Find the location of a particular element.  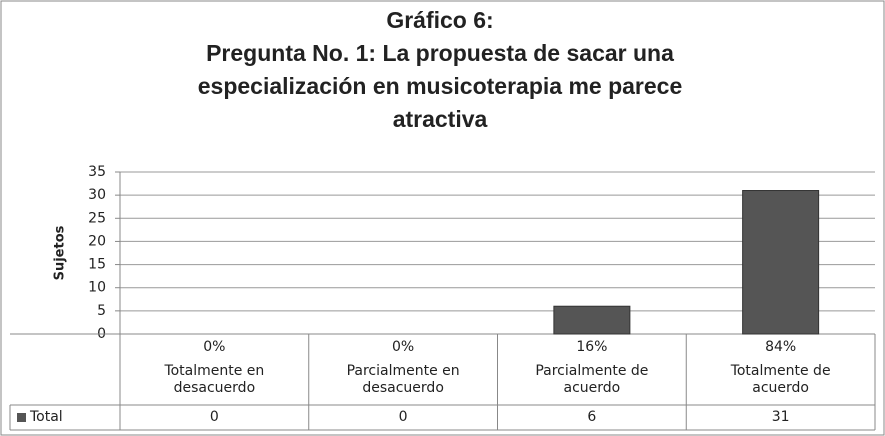

table-value: 6 is located at coordinates (592, 417).